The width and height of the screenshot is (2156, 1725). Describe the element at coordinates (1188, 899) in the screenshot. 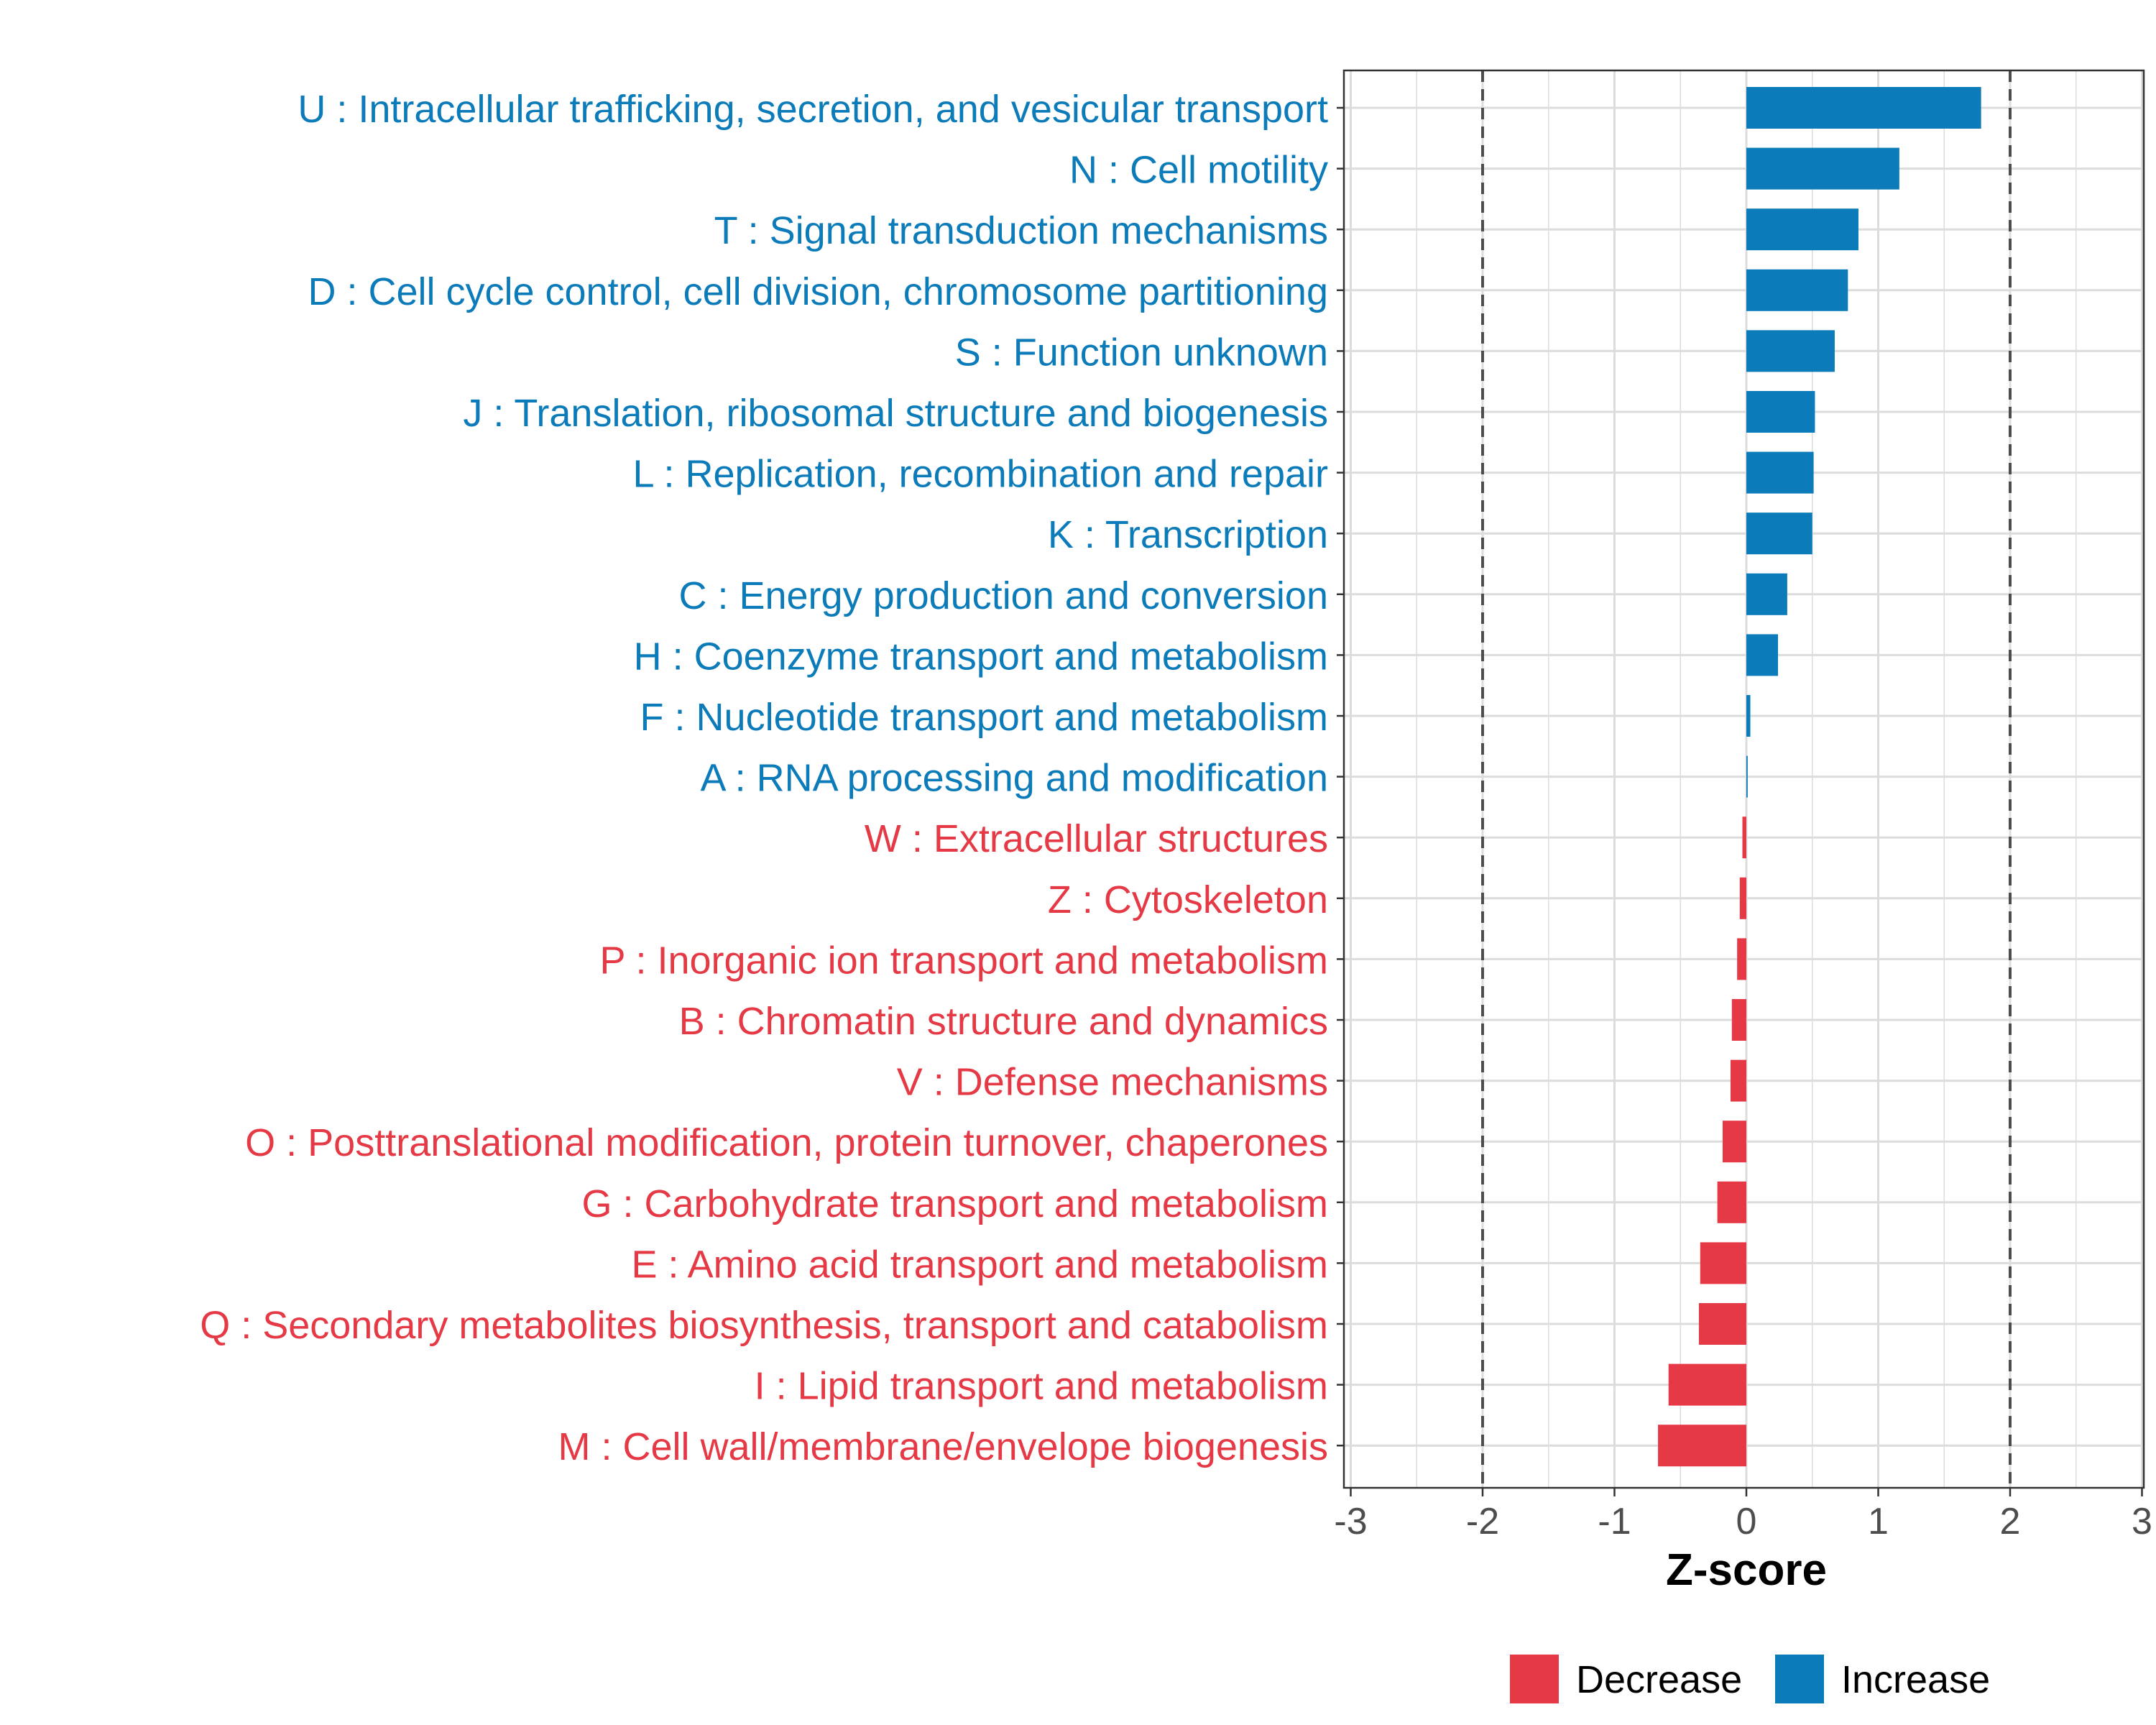

I see `y-tick-label: Z : Cytoskeleton` at that location.